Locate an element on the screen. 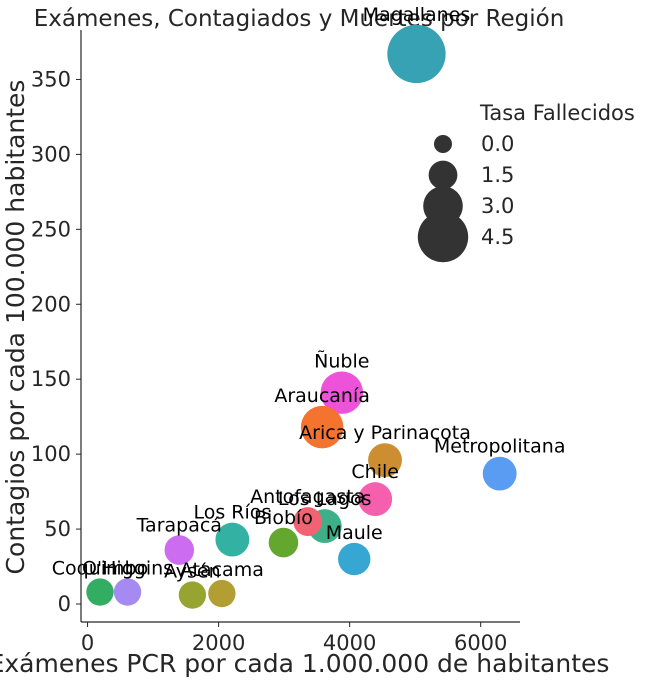 This screenshot has width=648, height=684. point-label-antofagasta: Antofagasta is located at coordinates (307, 497).